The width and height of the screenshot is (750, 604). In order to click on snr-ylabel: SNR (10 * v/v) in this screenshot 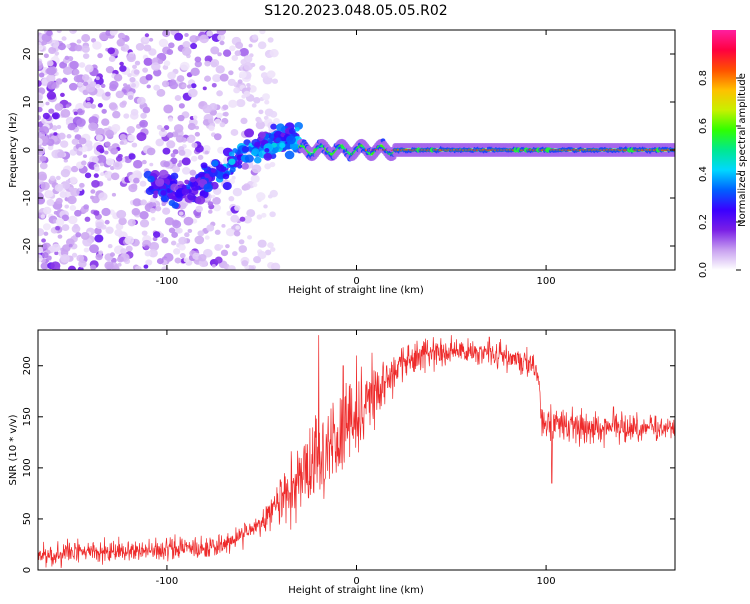, I will do `click(13, 449)`.